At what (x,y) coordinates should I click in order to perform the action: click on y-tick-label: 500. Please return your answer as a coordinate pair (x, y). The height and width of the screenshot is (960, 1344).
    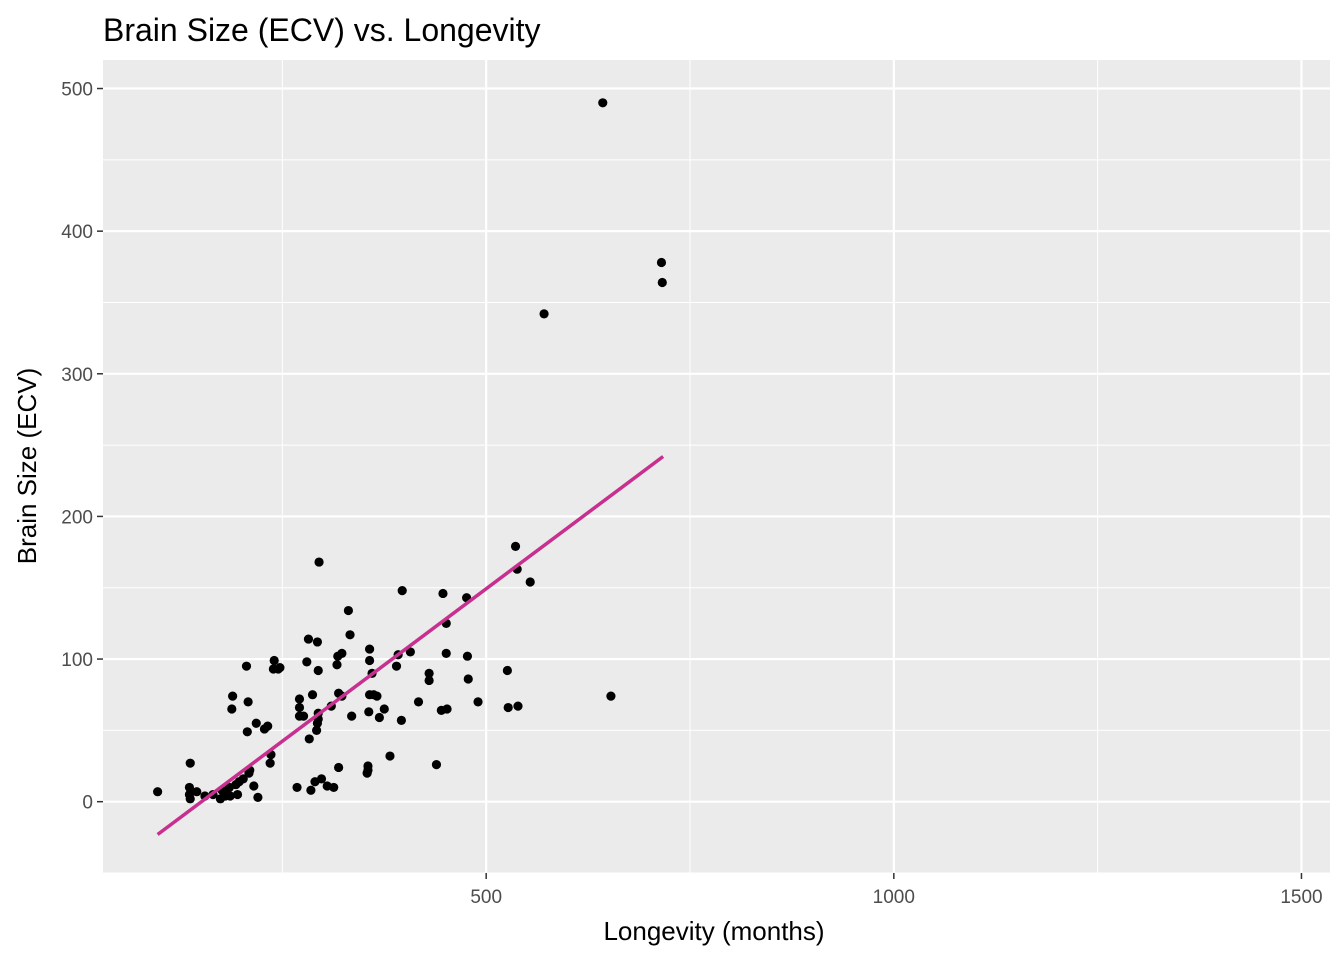
    Looking at the image, I should click on (77, 90).